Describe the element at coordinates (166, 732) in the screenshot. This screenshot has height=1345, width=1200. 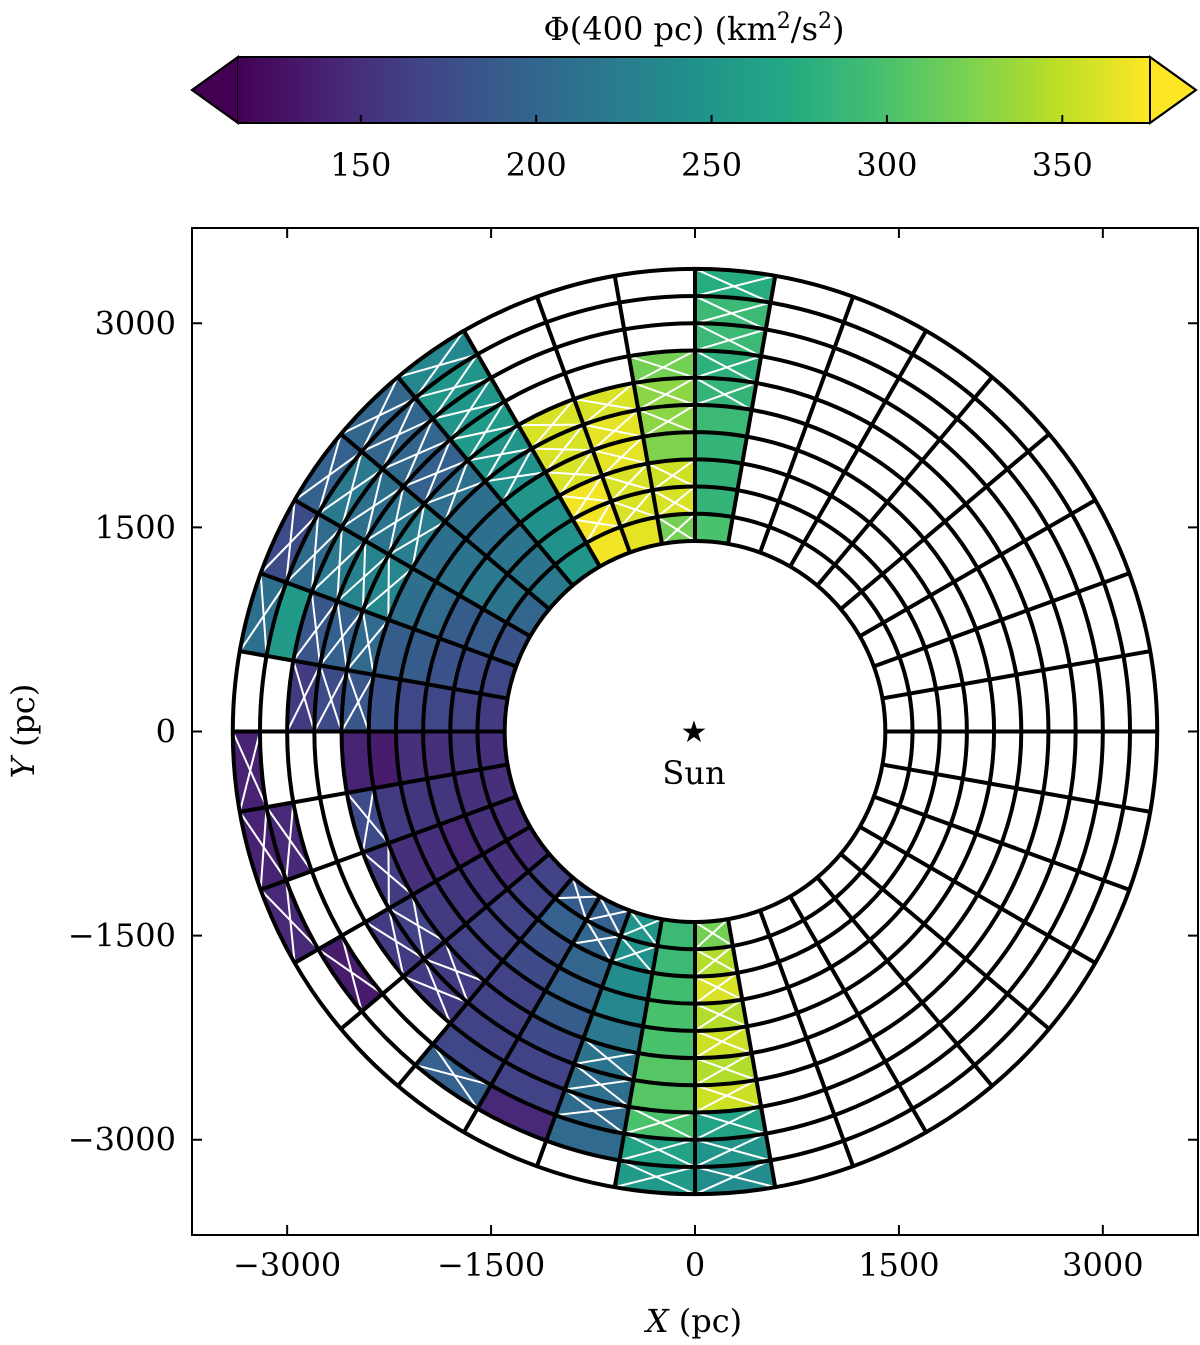
I see `y-tick-label: 0` at that location.